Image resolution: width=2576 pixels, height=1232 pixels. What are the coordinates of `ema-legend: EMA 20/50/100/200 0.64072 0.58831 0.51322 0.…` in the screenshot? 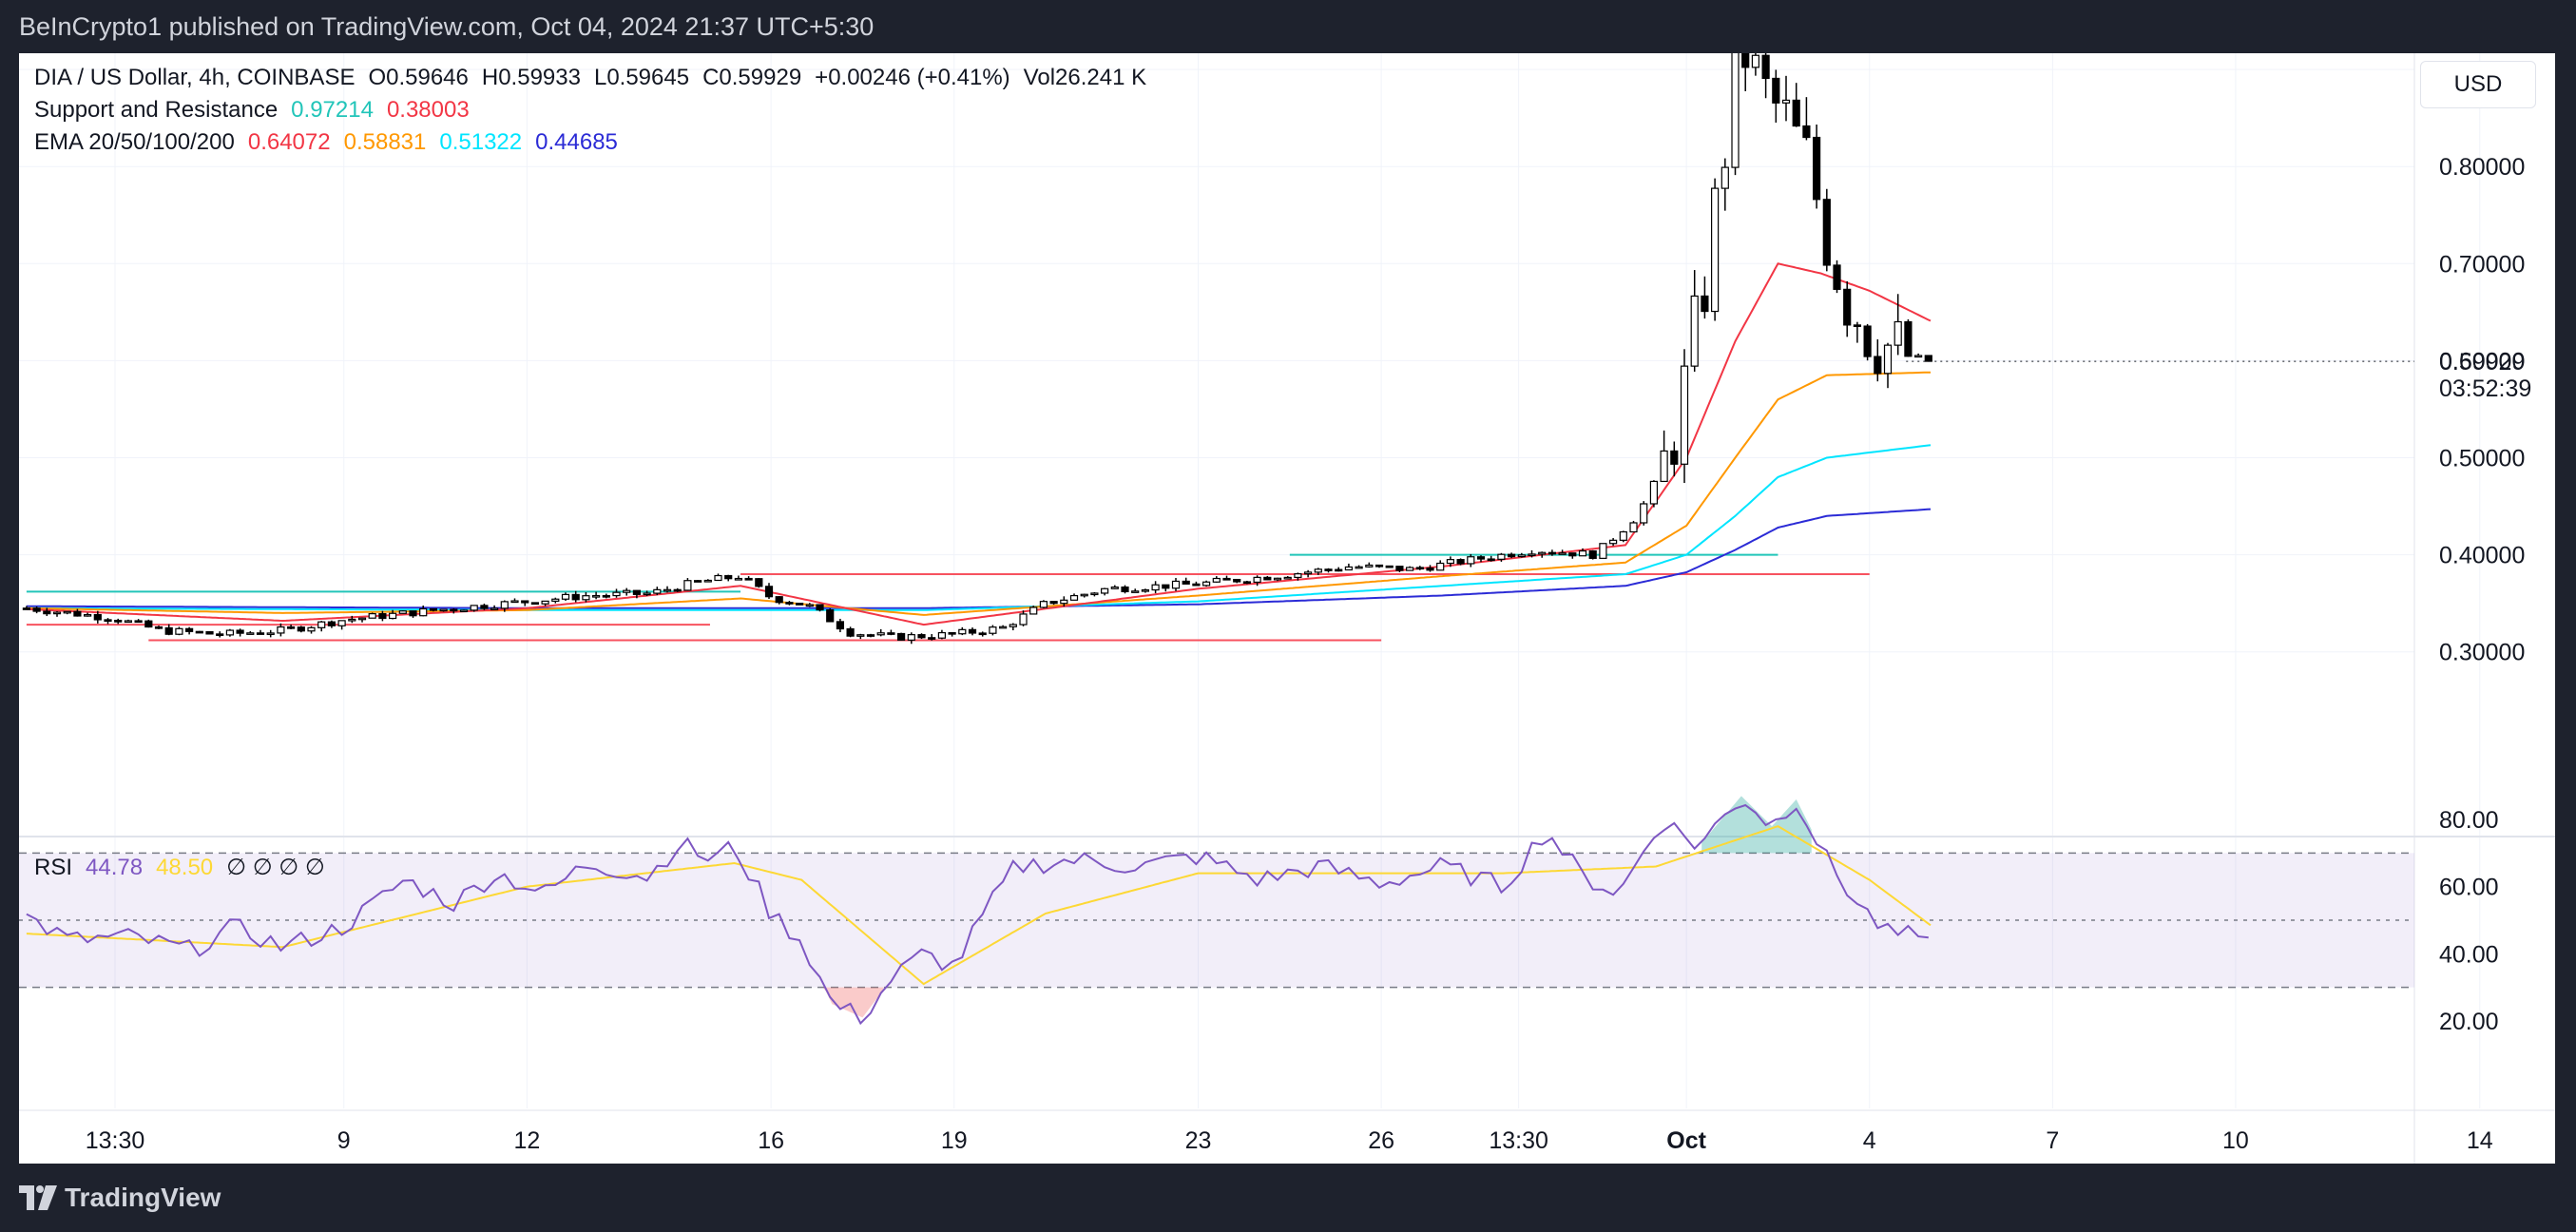 It's located at (332, 142).